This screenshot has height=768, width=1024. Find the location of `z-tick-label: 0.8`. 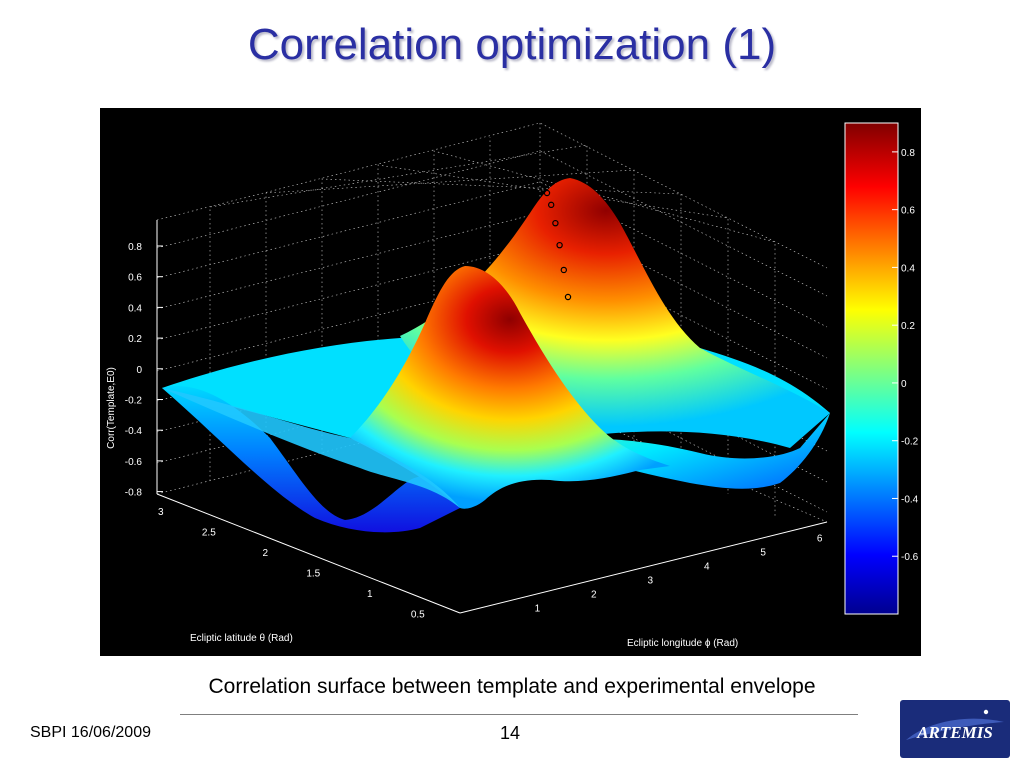

z-tick-label: 0.8 is located at coordinates (135, 247).